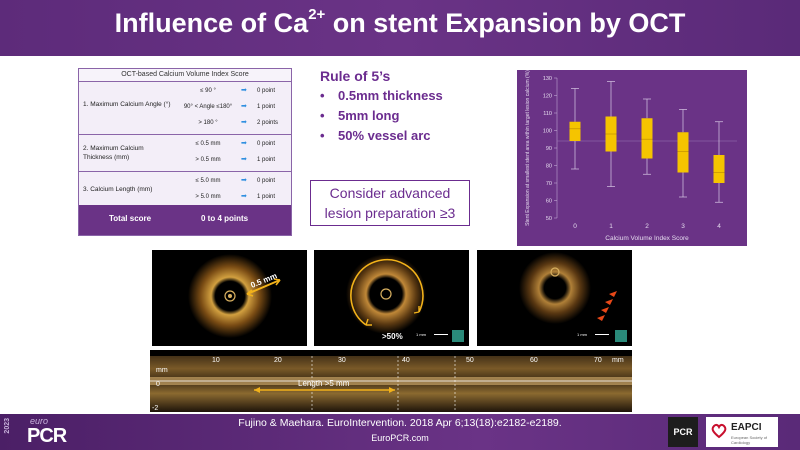  Describe the element at coordinates (719, 431) in the screenshot. I see `heart-icon` at that location.